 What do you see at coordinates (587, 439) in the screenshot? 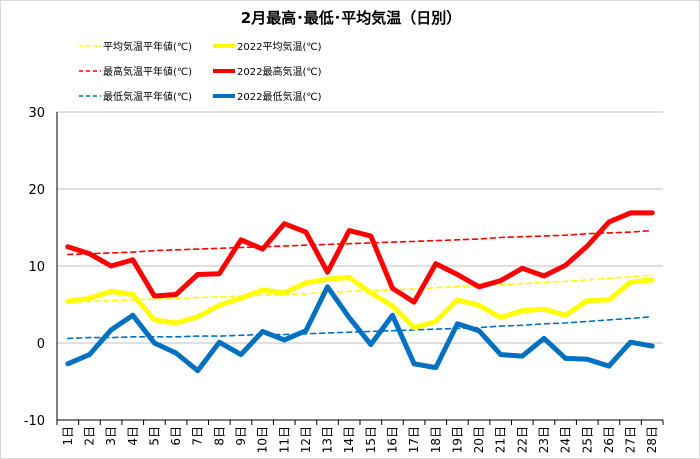
I see `x-tick-label: 25日` at bounding box center [587, 439].